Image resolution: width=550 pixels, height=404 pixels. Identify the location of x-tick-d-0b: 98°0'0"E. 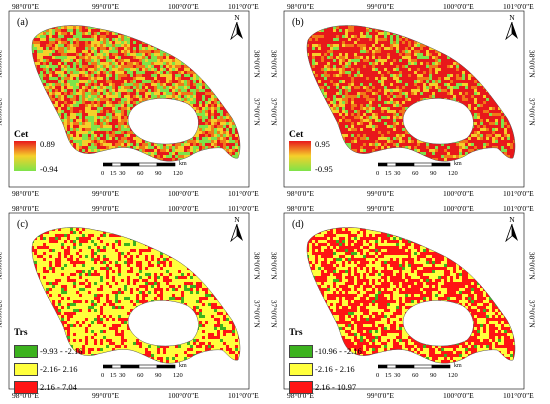
(300, 395).